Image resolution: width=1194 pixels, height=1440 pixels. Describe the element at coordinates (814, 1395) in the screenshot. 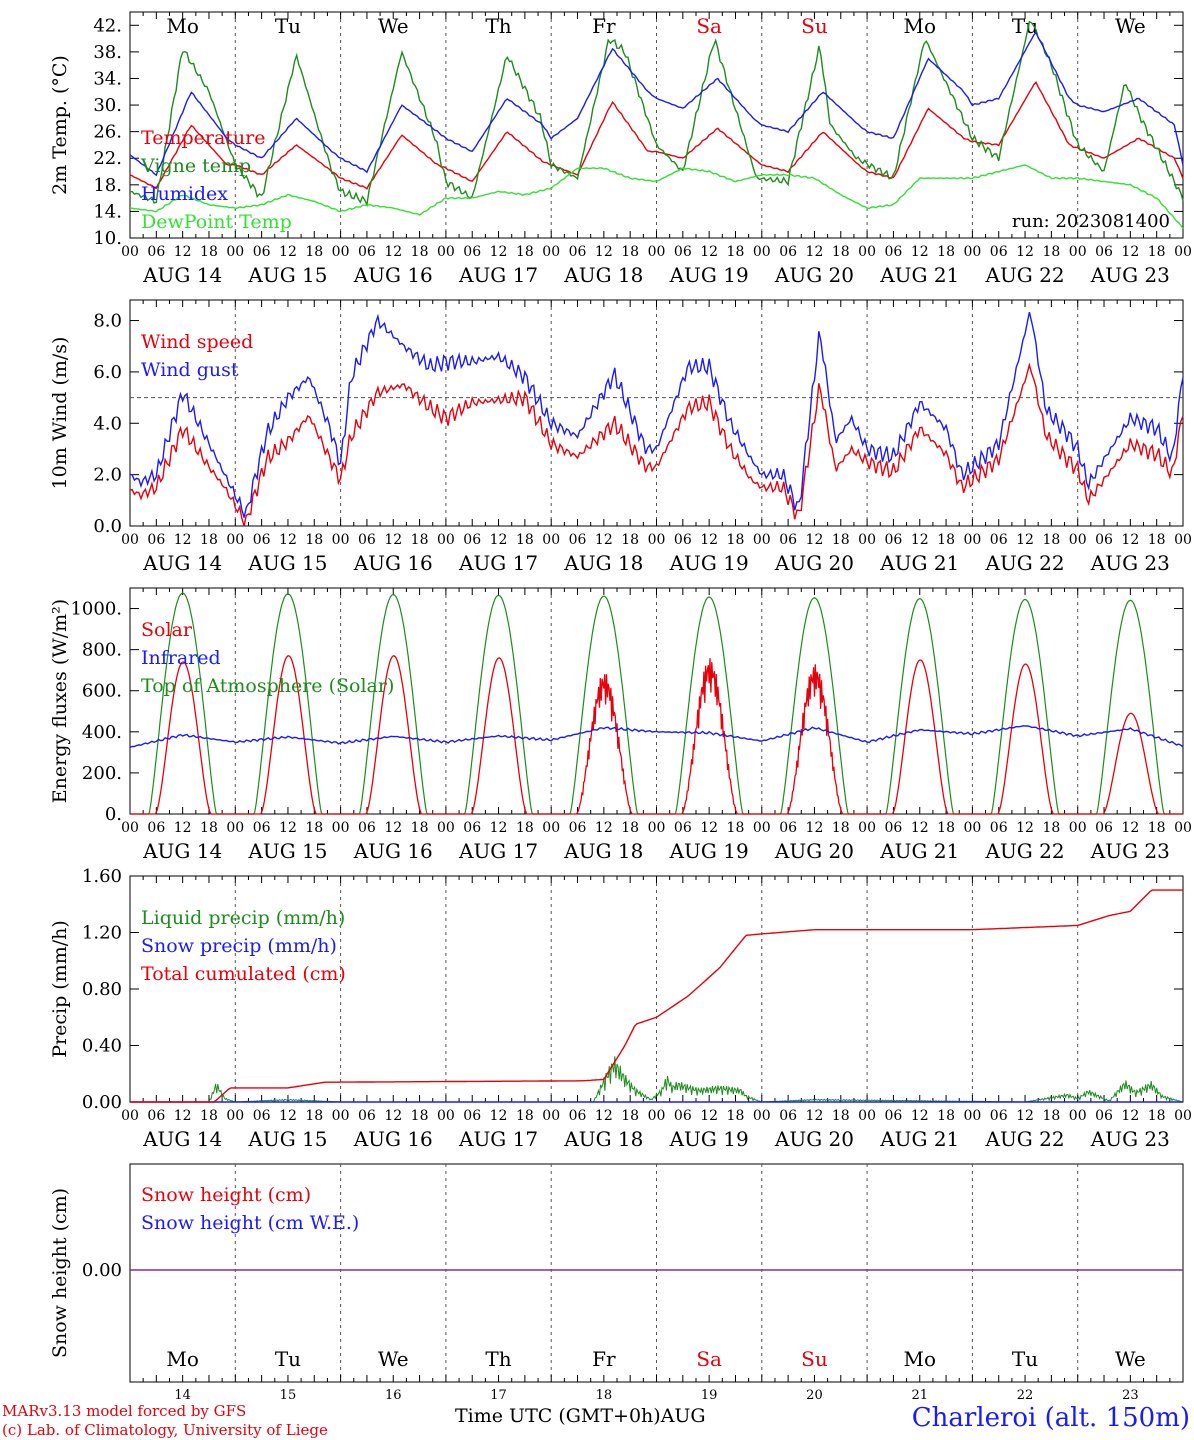

I see `day-number-label: 20` at that location.